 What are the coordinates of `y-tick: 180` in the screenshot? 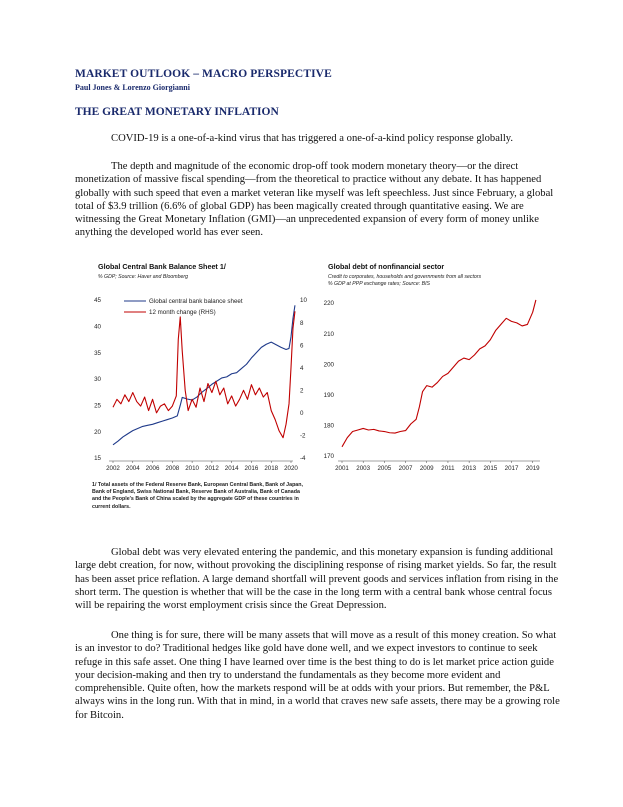 It's located at (329, 426).